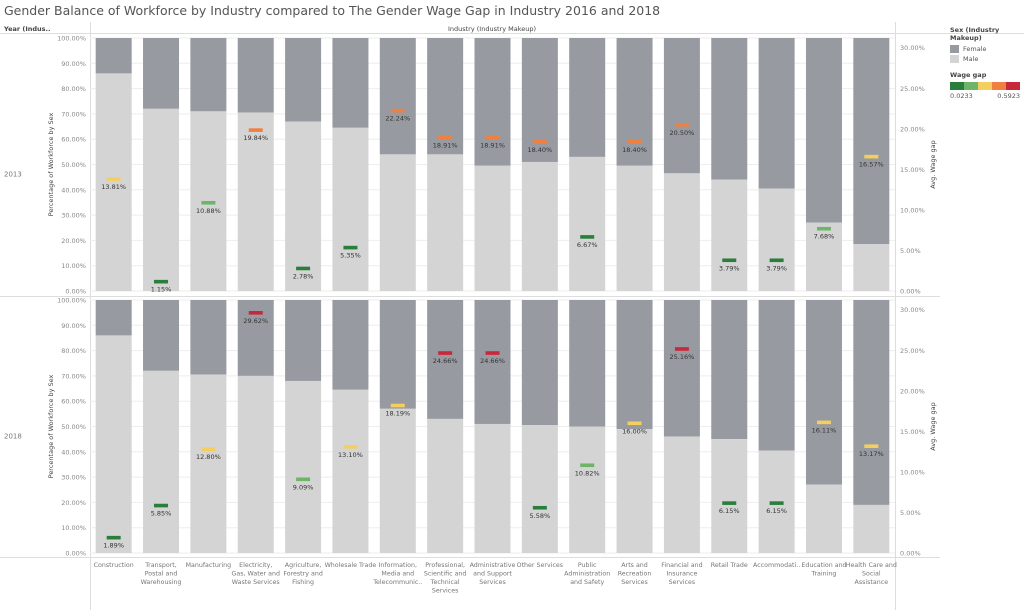 The width and height of the screenshot is (1024, 610). Describe the element at coordinates (961, 96) in the screenshot. I see `wage-min-label: 0.0233` at that location.